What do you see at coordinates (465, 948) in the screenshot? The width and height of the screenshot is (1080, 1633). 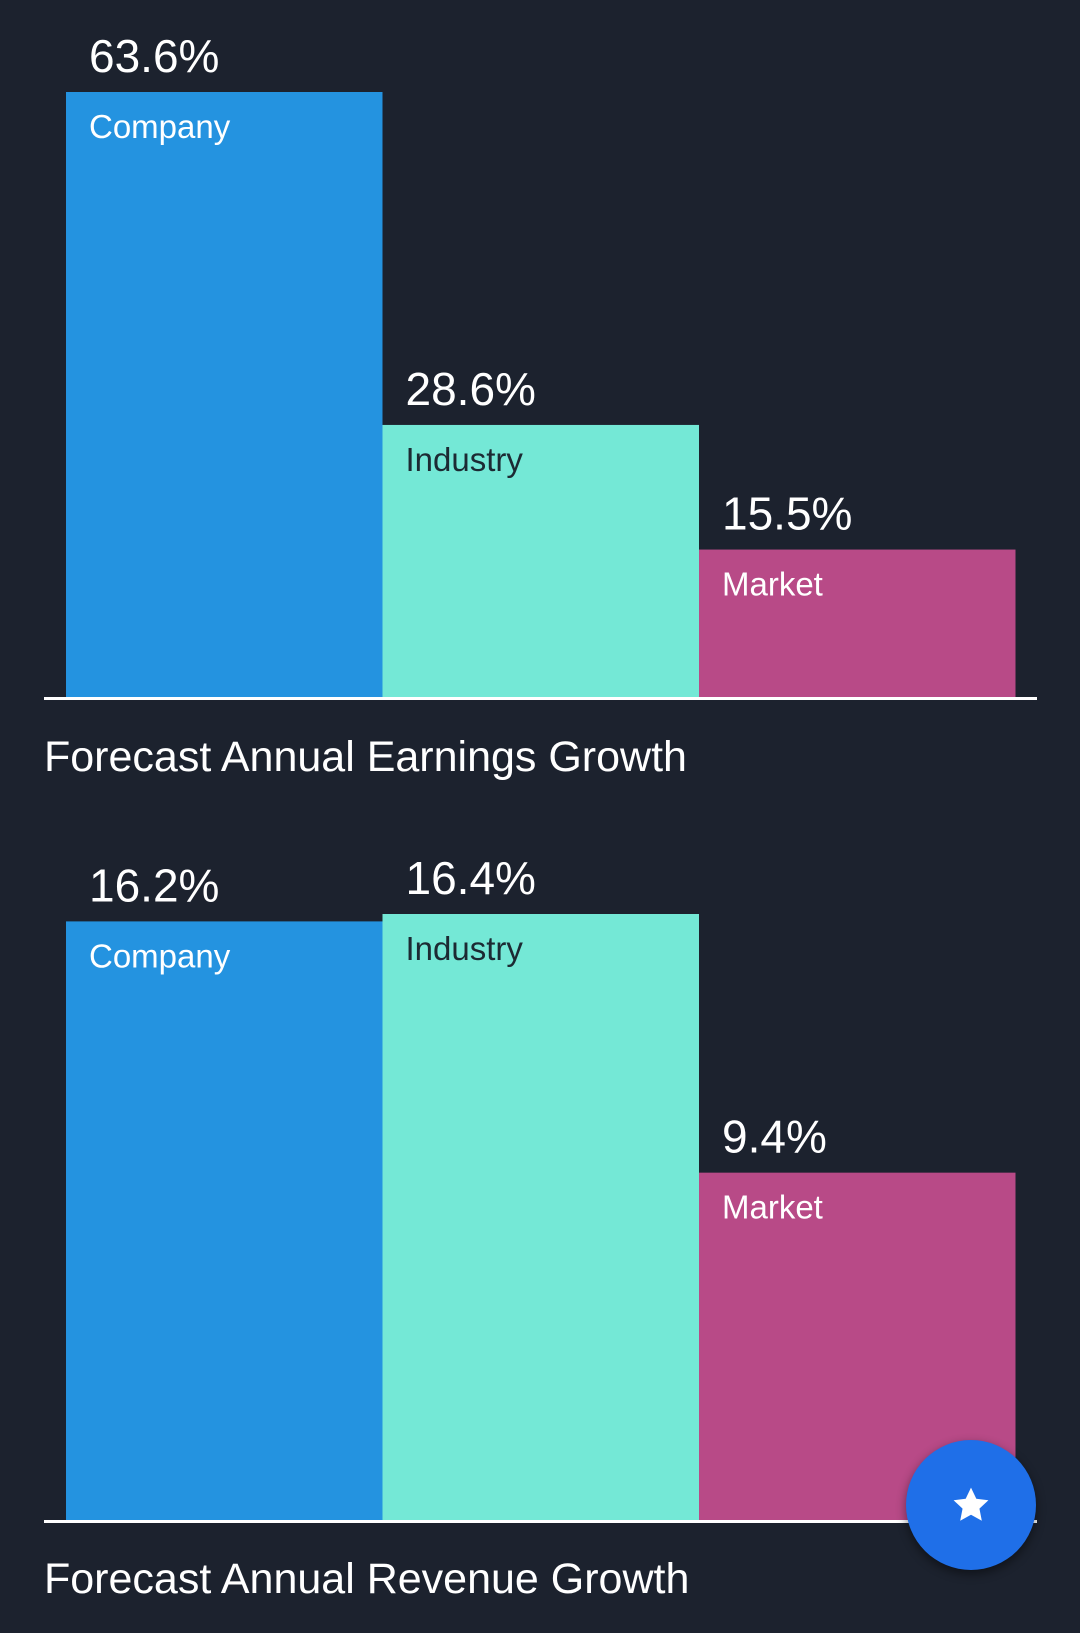 I see `revenue-bar-label-industry: Industry` at bounding box center [465, 948].